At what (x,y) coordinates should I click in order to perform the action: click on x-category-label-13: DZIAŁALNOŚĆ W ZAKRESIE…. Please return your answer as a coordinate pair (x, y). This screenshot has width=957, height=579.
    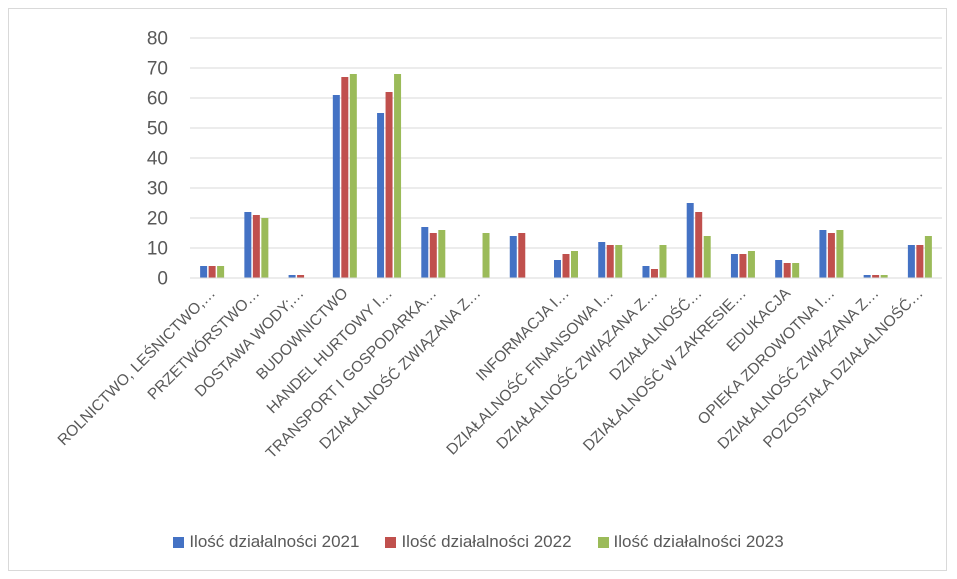
    Looking at the image, I should click on (664, 369).